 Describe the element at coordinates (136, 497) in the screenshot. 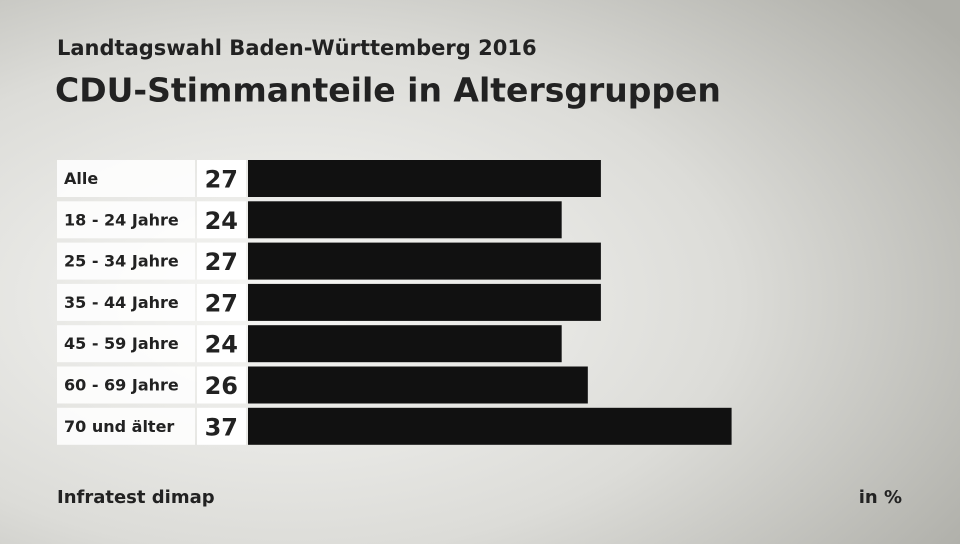

I see `source: Infratest dimap` at that location.